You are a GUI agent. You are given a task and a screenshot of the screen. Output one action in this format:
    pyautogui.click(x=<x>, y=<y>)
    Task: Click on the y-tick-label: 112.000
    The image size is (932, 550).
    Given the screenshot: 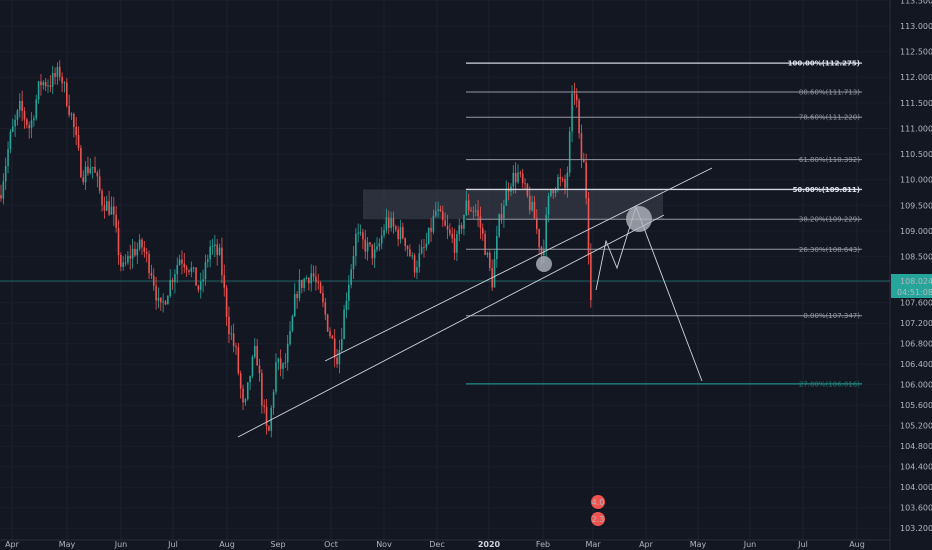 What is the action you would take?
    pyautogui.click(x=916, y=77)
    